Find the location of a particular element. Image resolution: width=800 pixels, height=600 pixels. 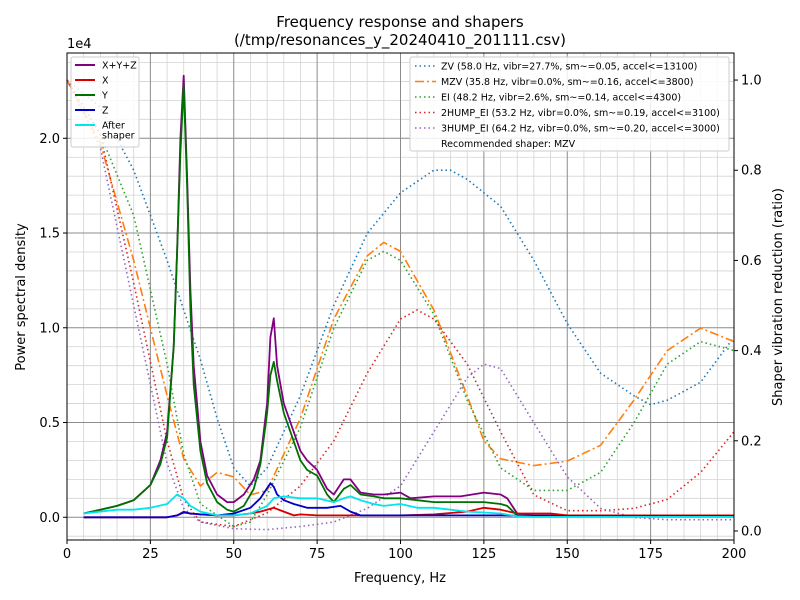

legend-label-z: Z is located at coordinates (105, 111).